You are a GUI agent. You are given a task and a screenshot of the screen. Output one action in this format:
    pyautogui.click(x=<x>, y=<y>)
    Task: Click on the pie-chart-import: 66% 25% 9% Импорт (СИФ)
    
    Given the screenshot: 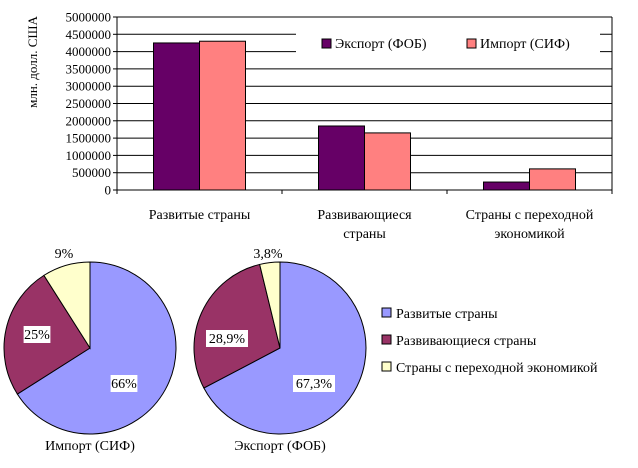 What is the action you would take?
    pyautogui.click(x=90, y=350)
    